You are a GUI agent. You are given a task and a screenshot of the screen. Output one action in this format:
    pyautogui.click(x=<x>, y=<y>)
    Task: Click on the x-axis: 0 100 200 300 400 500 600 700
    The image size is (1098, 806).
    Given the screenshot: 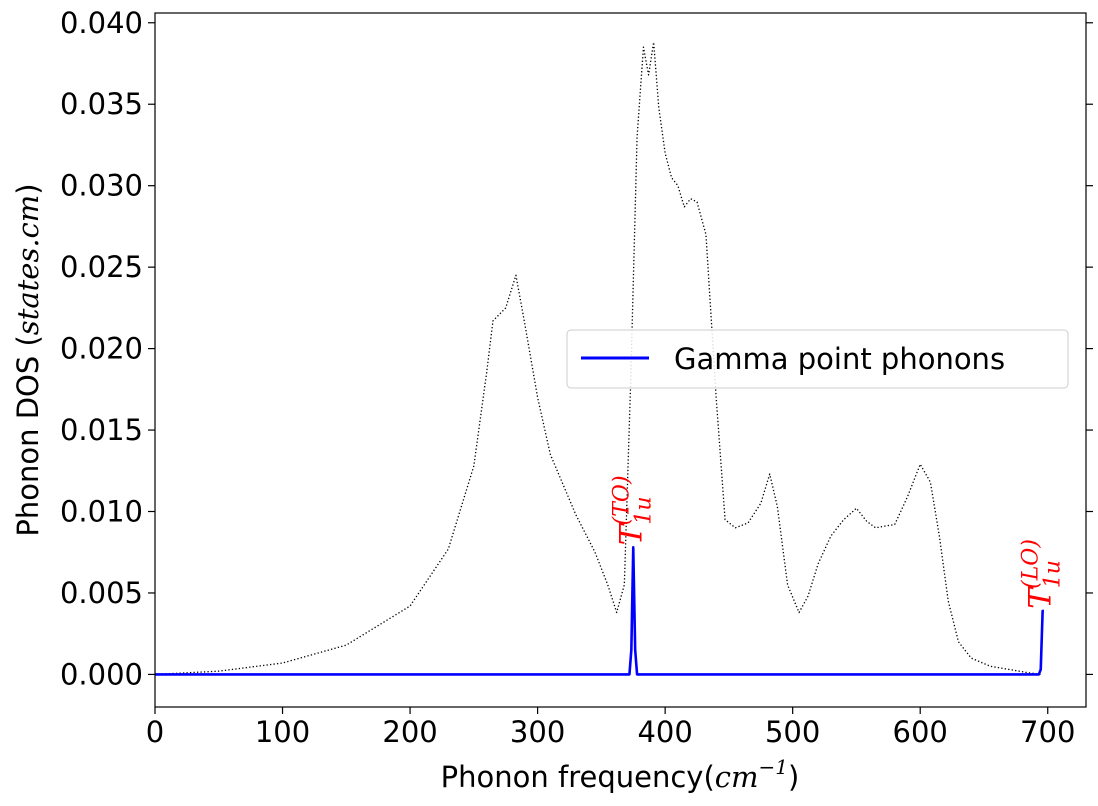 What is the action you would take?
    pyautogui.click(x=610, y=728)
    